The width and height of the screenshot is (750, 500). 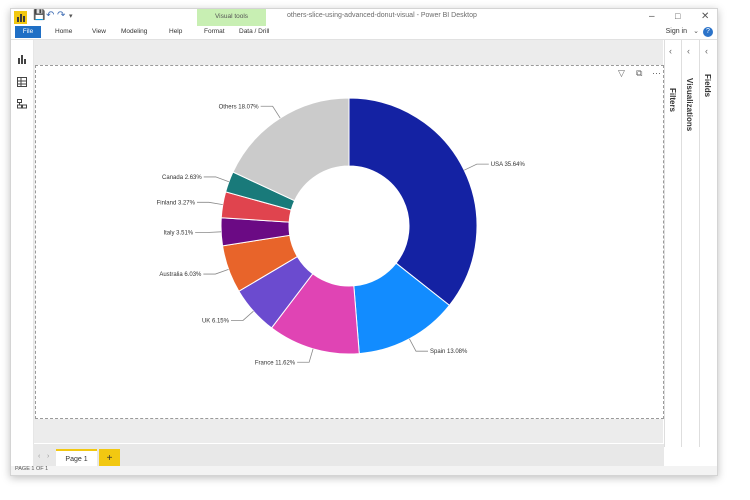 I want to click on close-icon: ✕, so click(x=705, y=16).